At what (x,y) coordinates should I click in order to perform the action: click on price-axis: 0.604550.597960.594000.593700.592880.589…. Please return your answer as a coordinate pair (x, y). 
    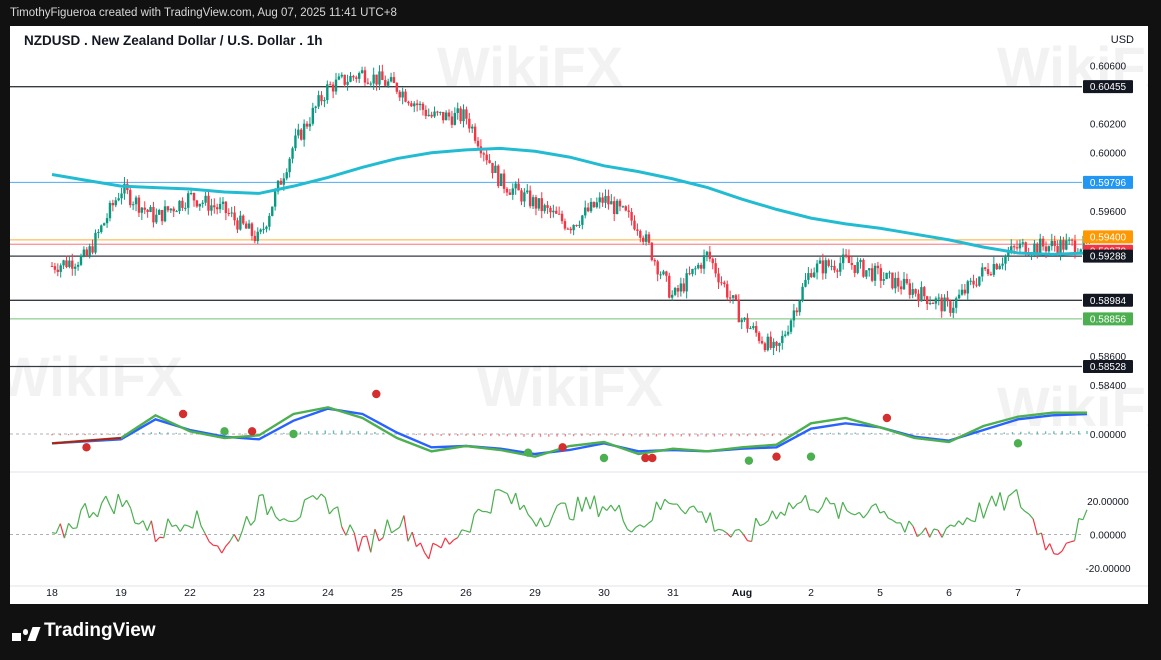
    Looking at the image, I should click on (1108, 318).